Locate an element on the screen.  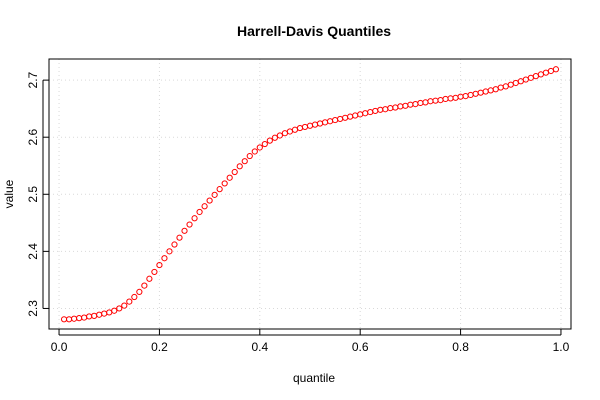
x-tick-label: 0.6 is located at coordinates (360, 347).